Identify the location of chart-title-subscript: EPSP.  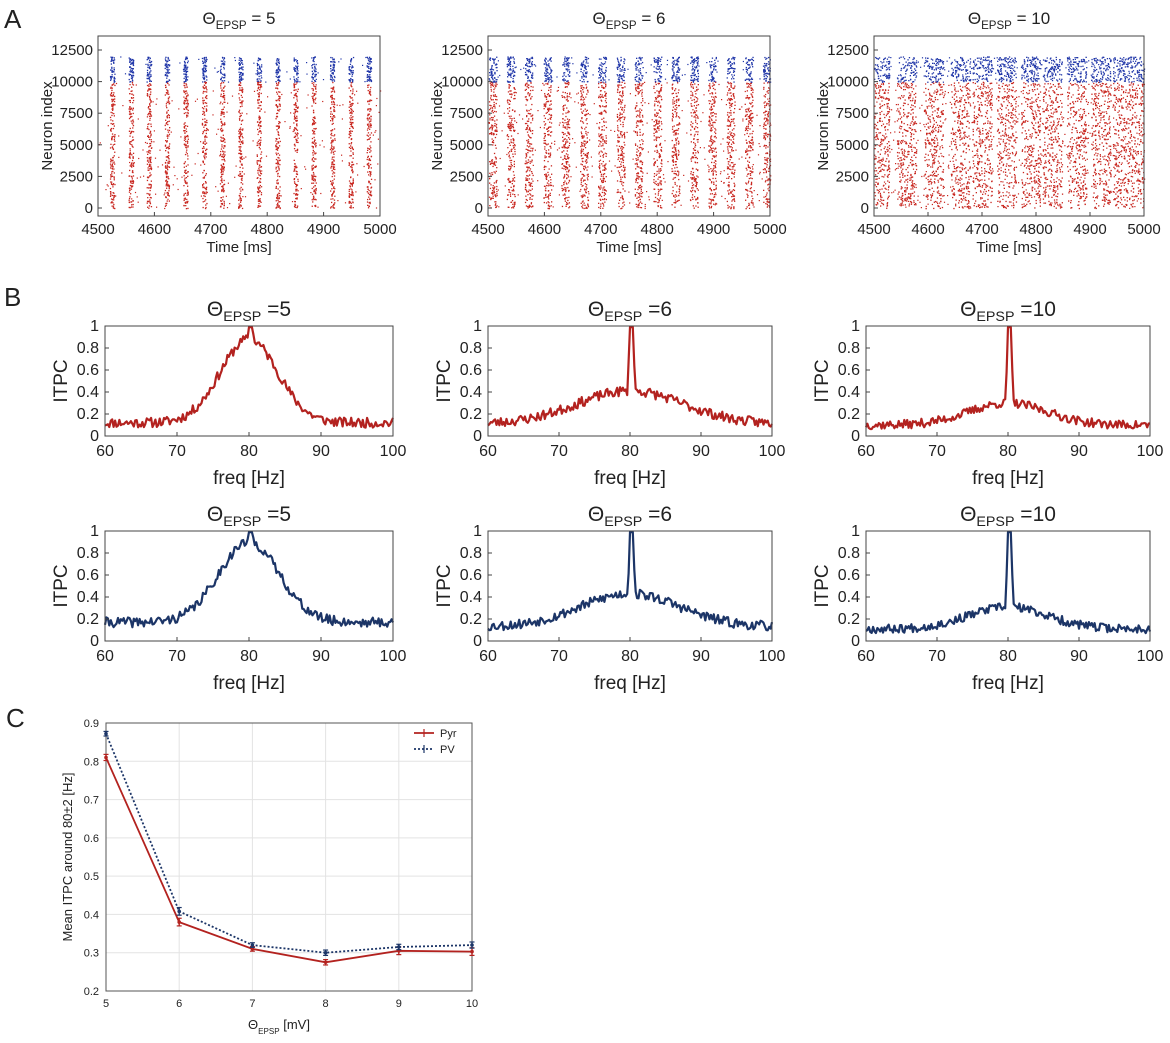
(231, 26).